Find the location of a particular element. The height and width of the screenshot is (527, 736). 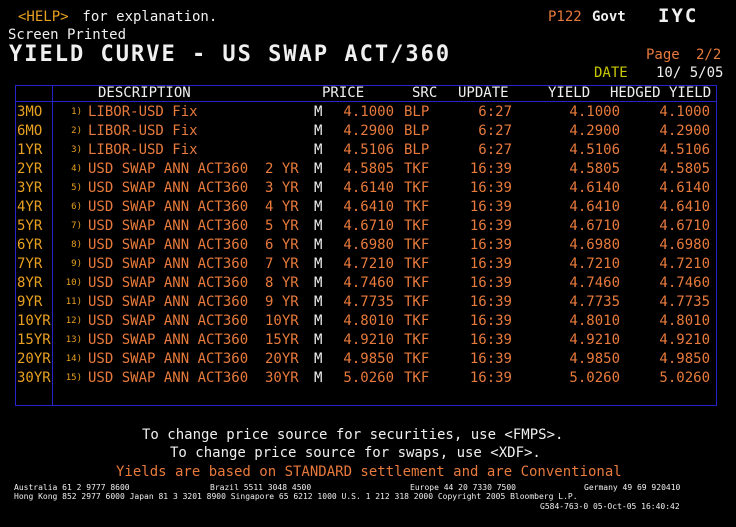

row-number: 4) is located at coordinates (76, 169).